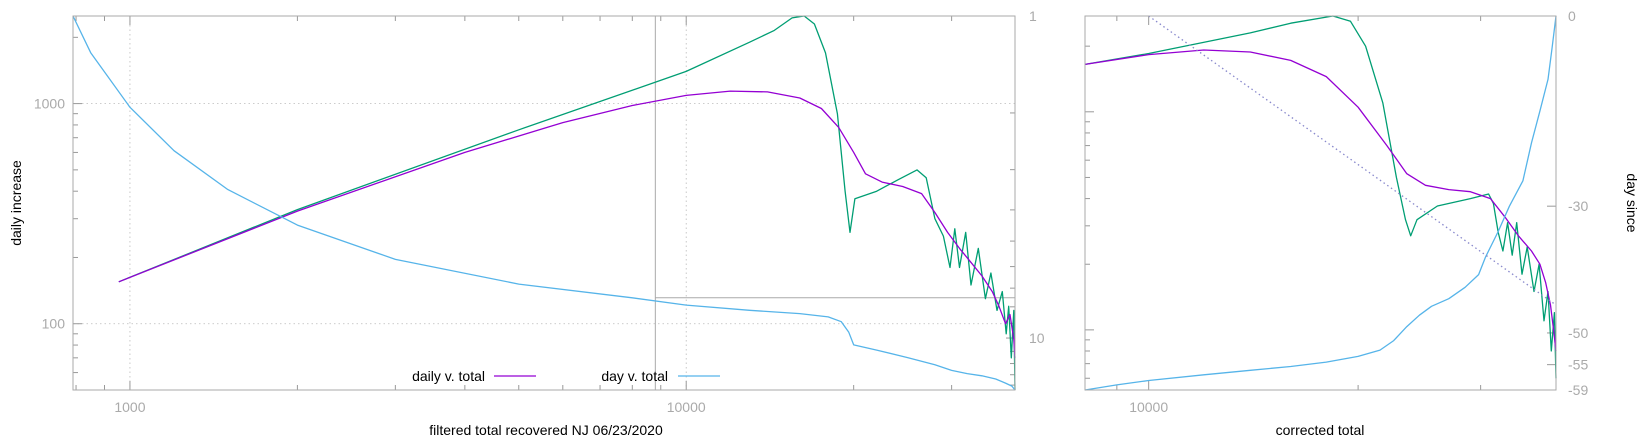 This screenshot has width=1640, height=440. I want to click on left-x-axis-title: filtered total recovered NJ 06/23/2020, so click(546, 430).